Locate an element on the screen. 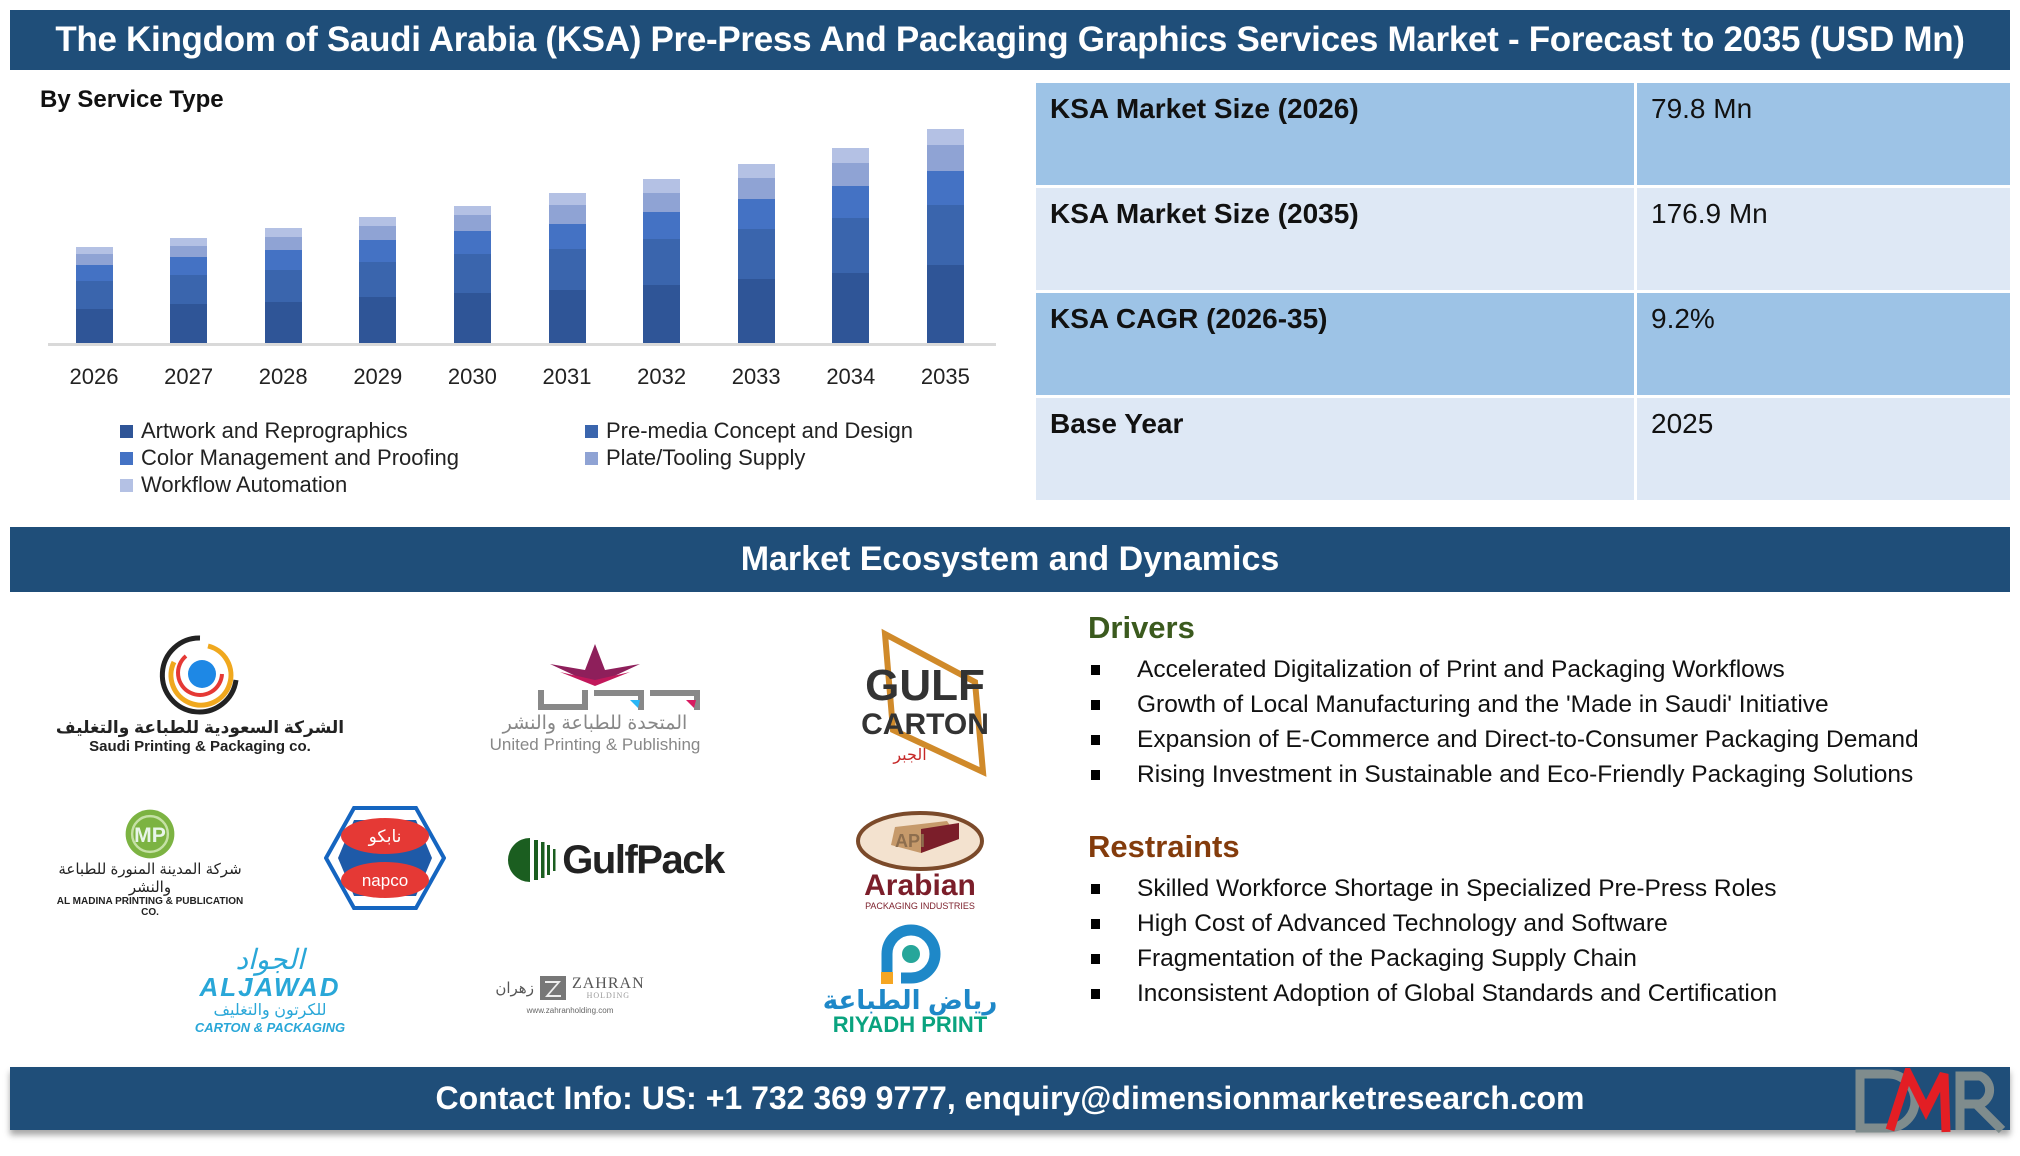  x-axis-label: 2027 is located at coordinates (189, 376).